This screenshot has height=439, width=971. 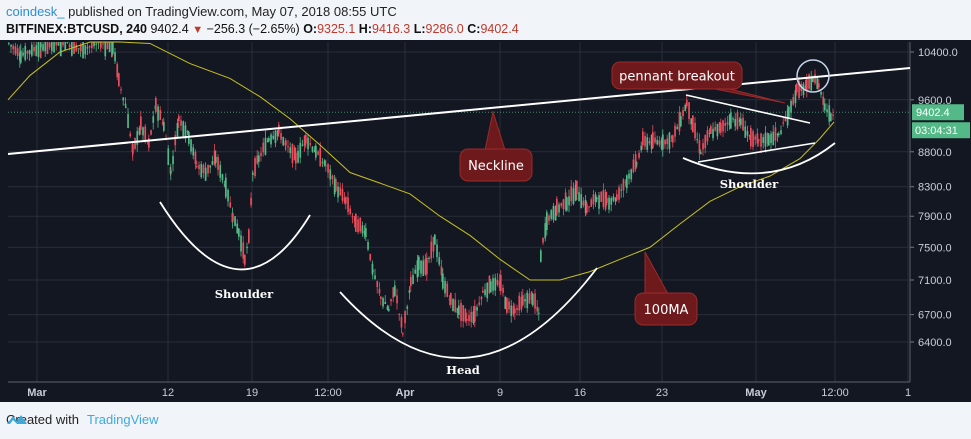 I want to click on price-axis-label: 7100.0, so click(x=935, y=281).